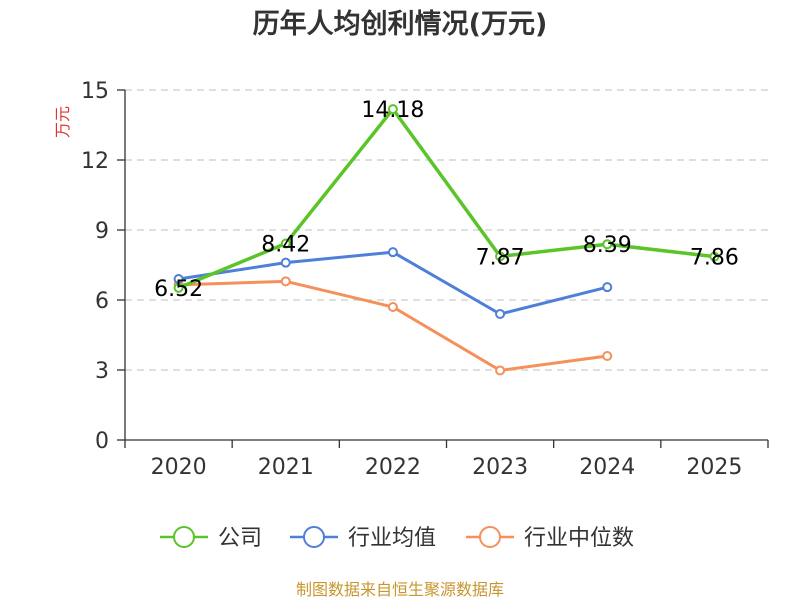  I want to click on legend-label: 公司, so click(240, 538).